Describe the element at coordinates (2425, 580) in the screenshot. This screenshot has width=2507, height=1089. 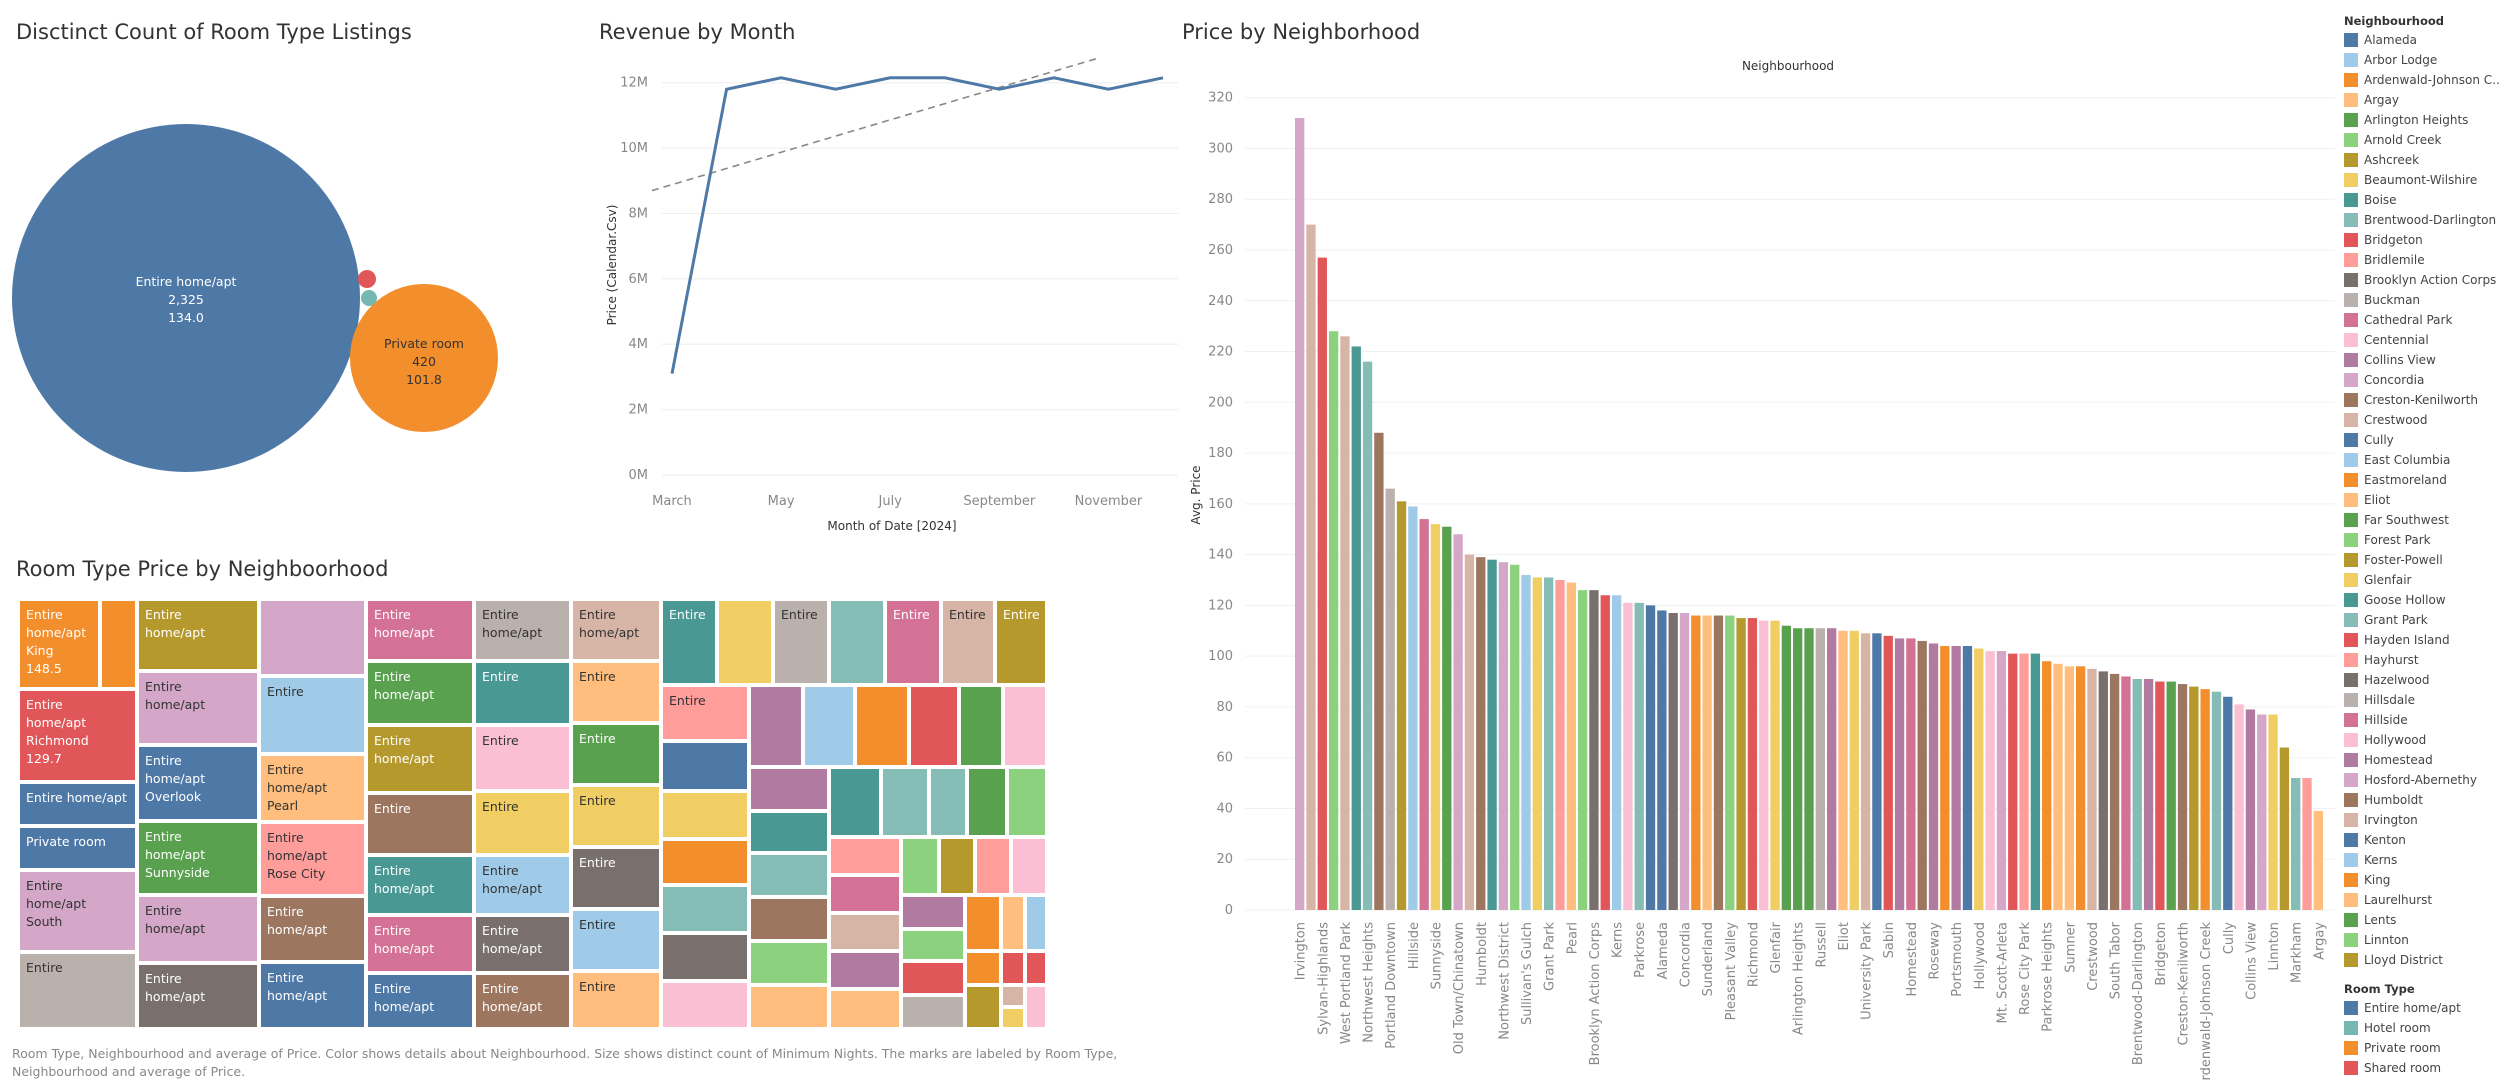
I see `neighbourhood-legend-item: Glenfair` at that location.